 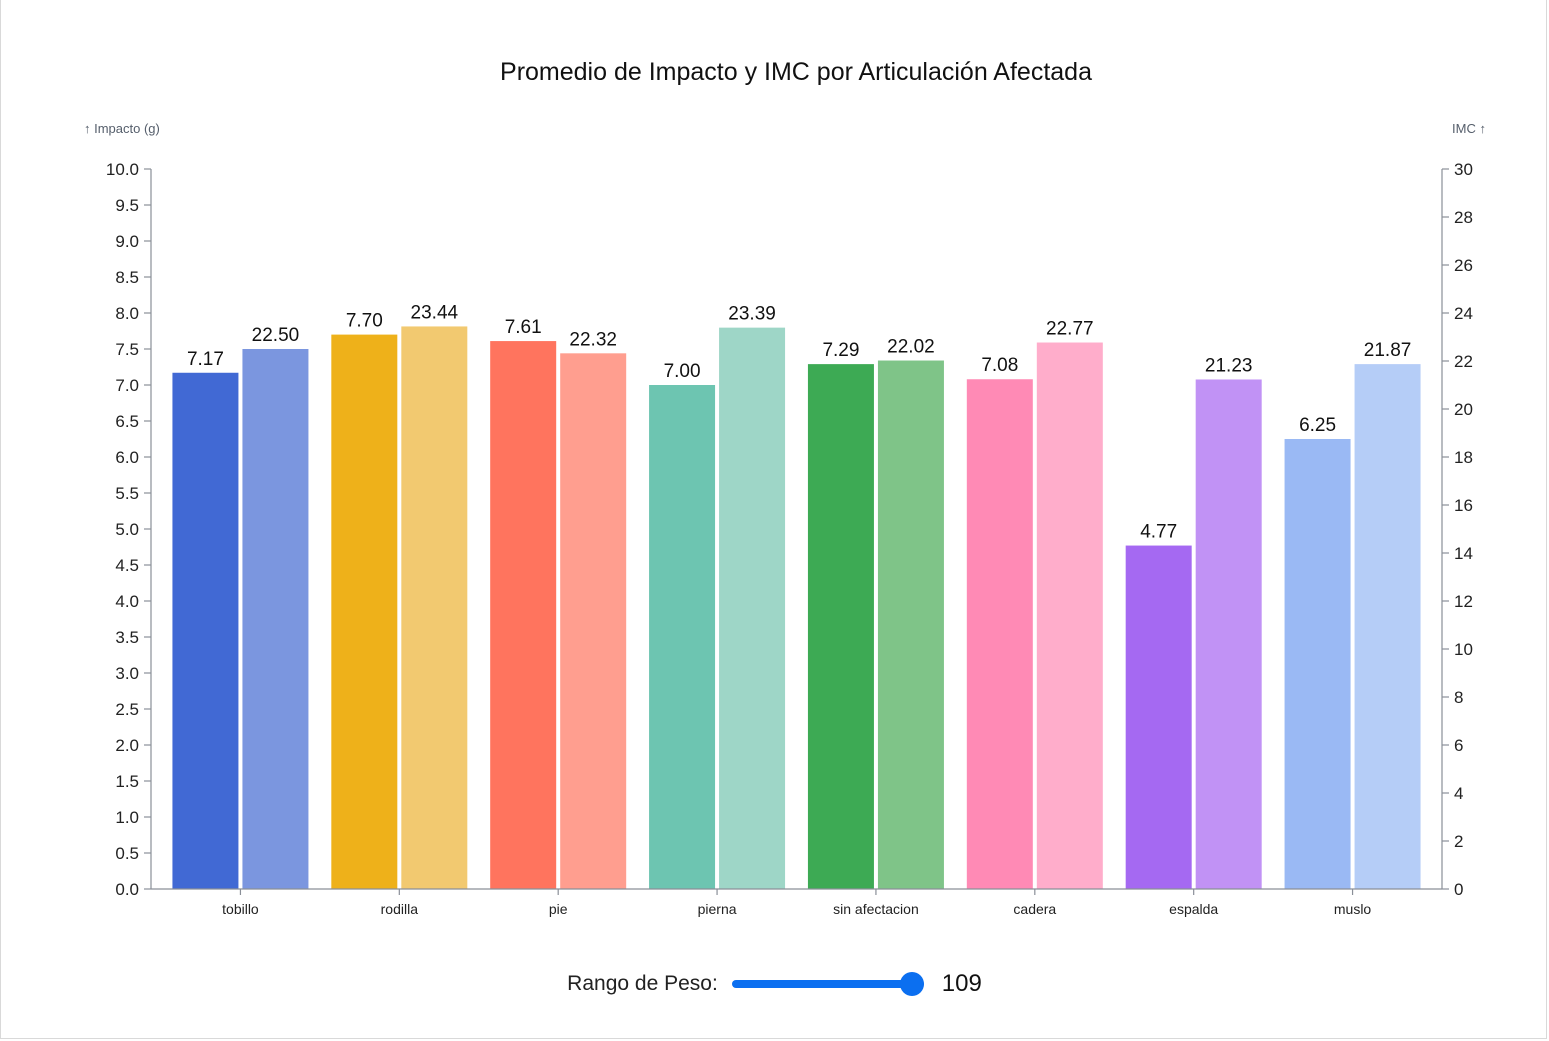 I want to click on right-tick-label: 24, so click(x=1463, y=313).